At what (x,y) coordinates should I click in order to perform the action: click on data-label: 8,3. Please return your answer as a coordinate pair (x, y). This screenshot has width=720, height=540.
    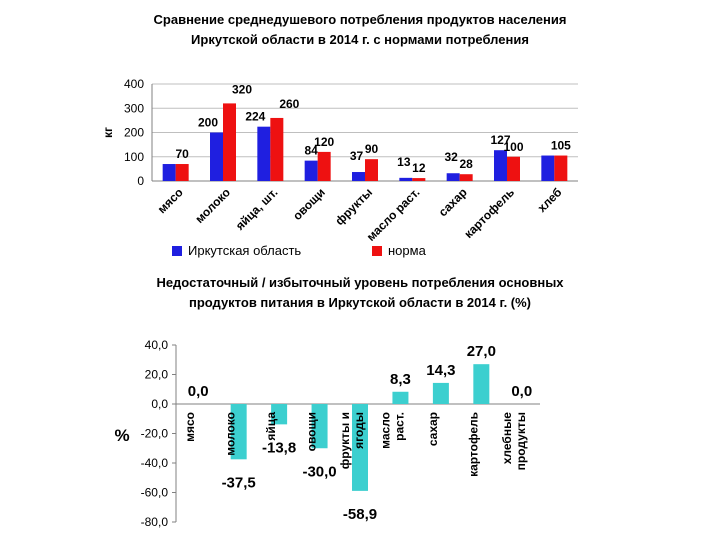
    Looking at the image, I should click on (400, 379).